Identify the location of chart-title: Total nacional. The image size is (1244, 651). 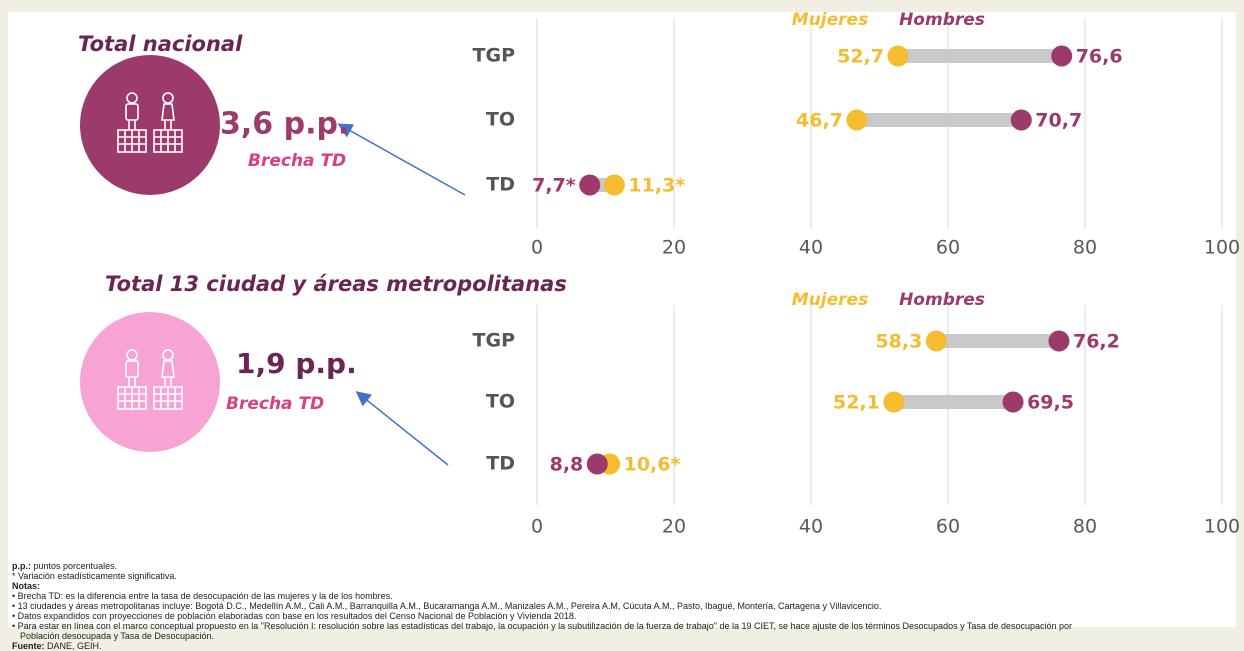
(160, 44).